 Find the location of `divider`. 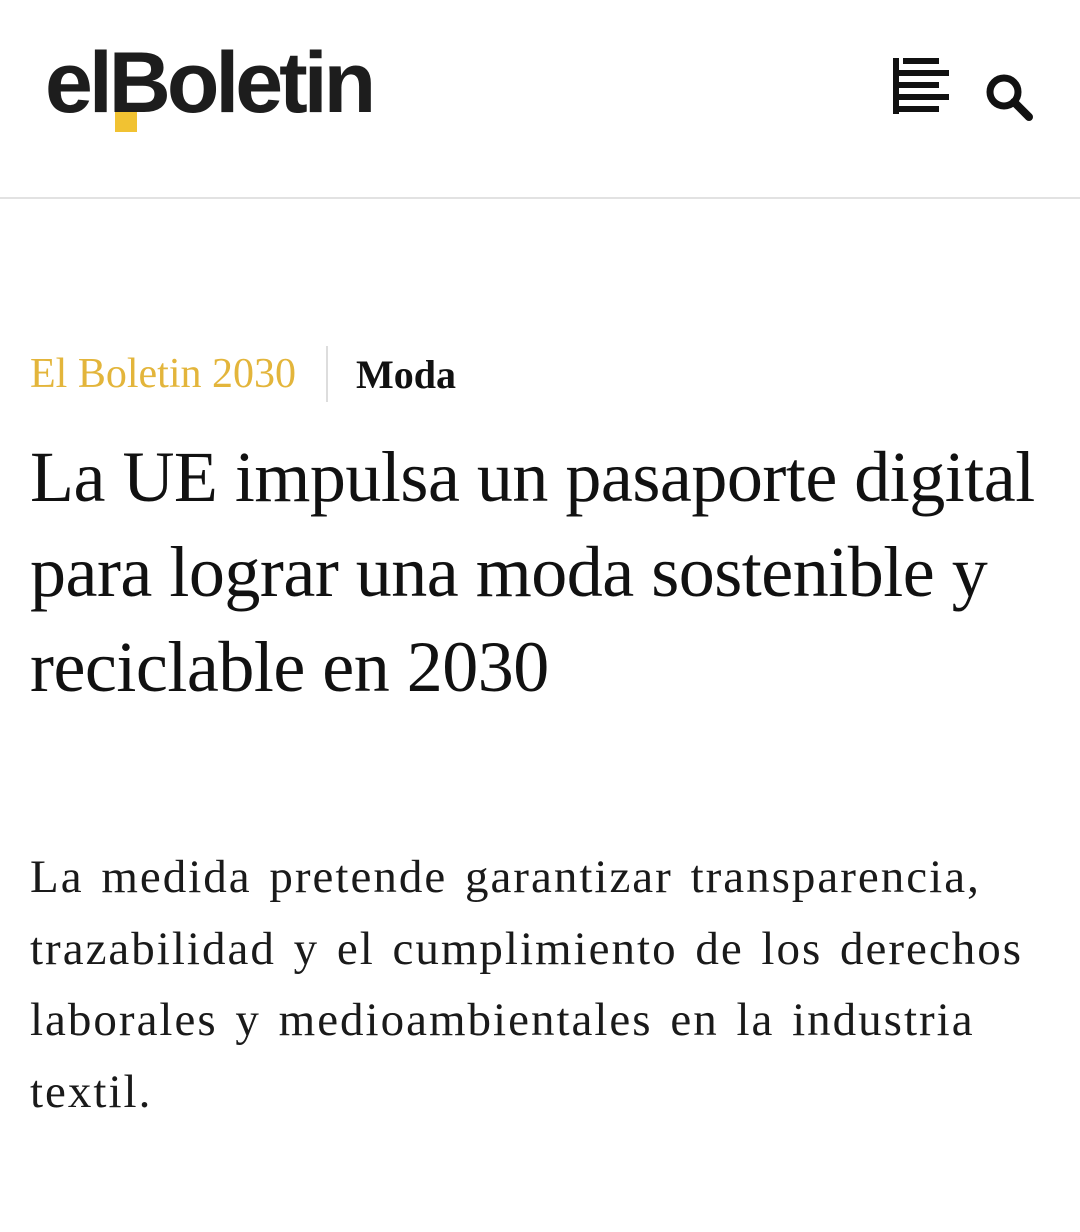

divider is located at coordinates (327, 374).